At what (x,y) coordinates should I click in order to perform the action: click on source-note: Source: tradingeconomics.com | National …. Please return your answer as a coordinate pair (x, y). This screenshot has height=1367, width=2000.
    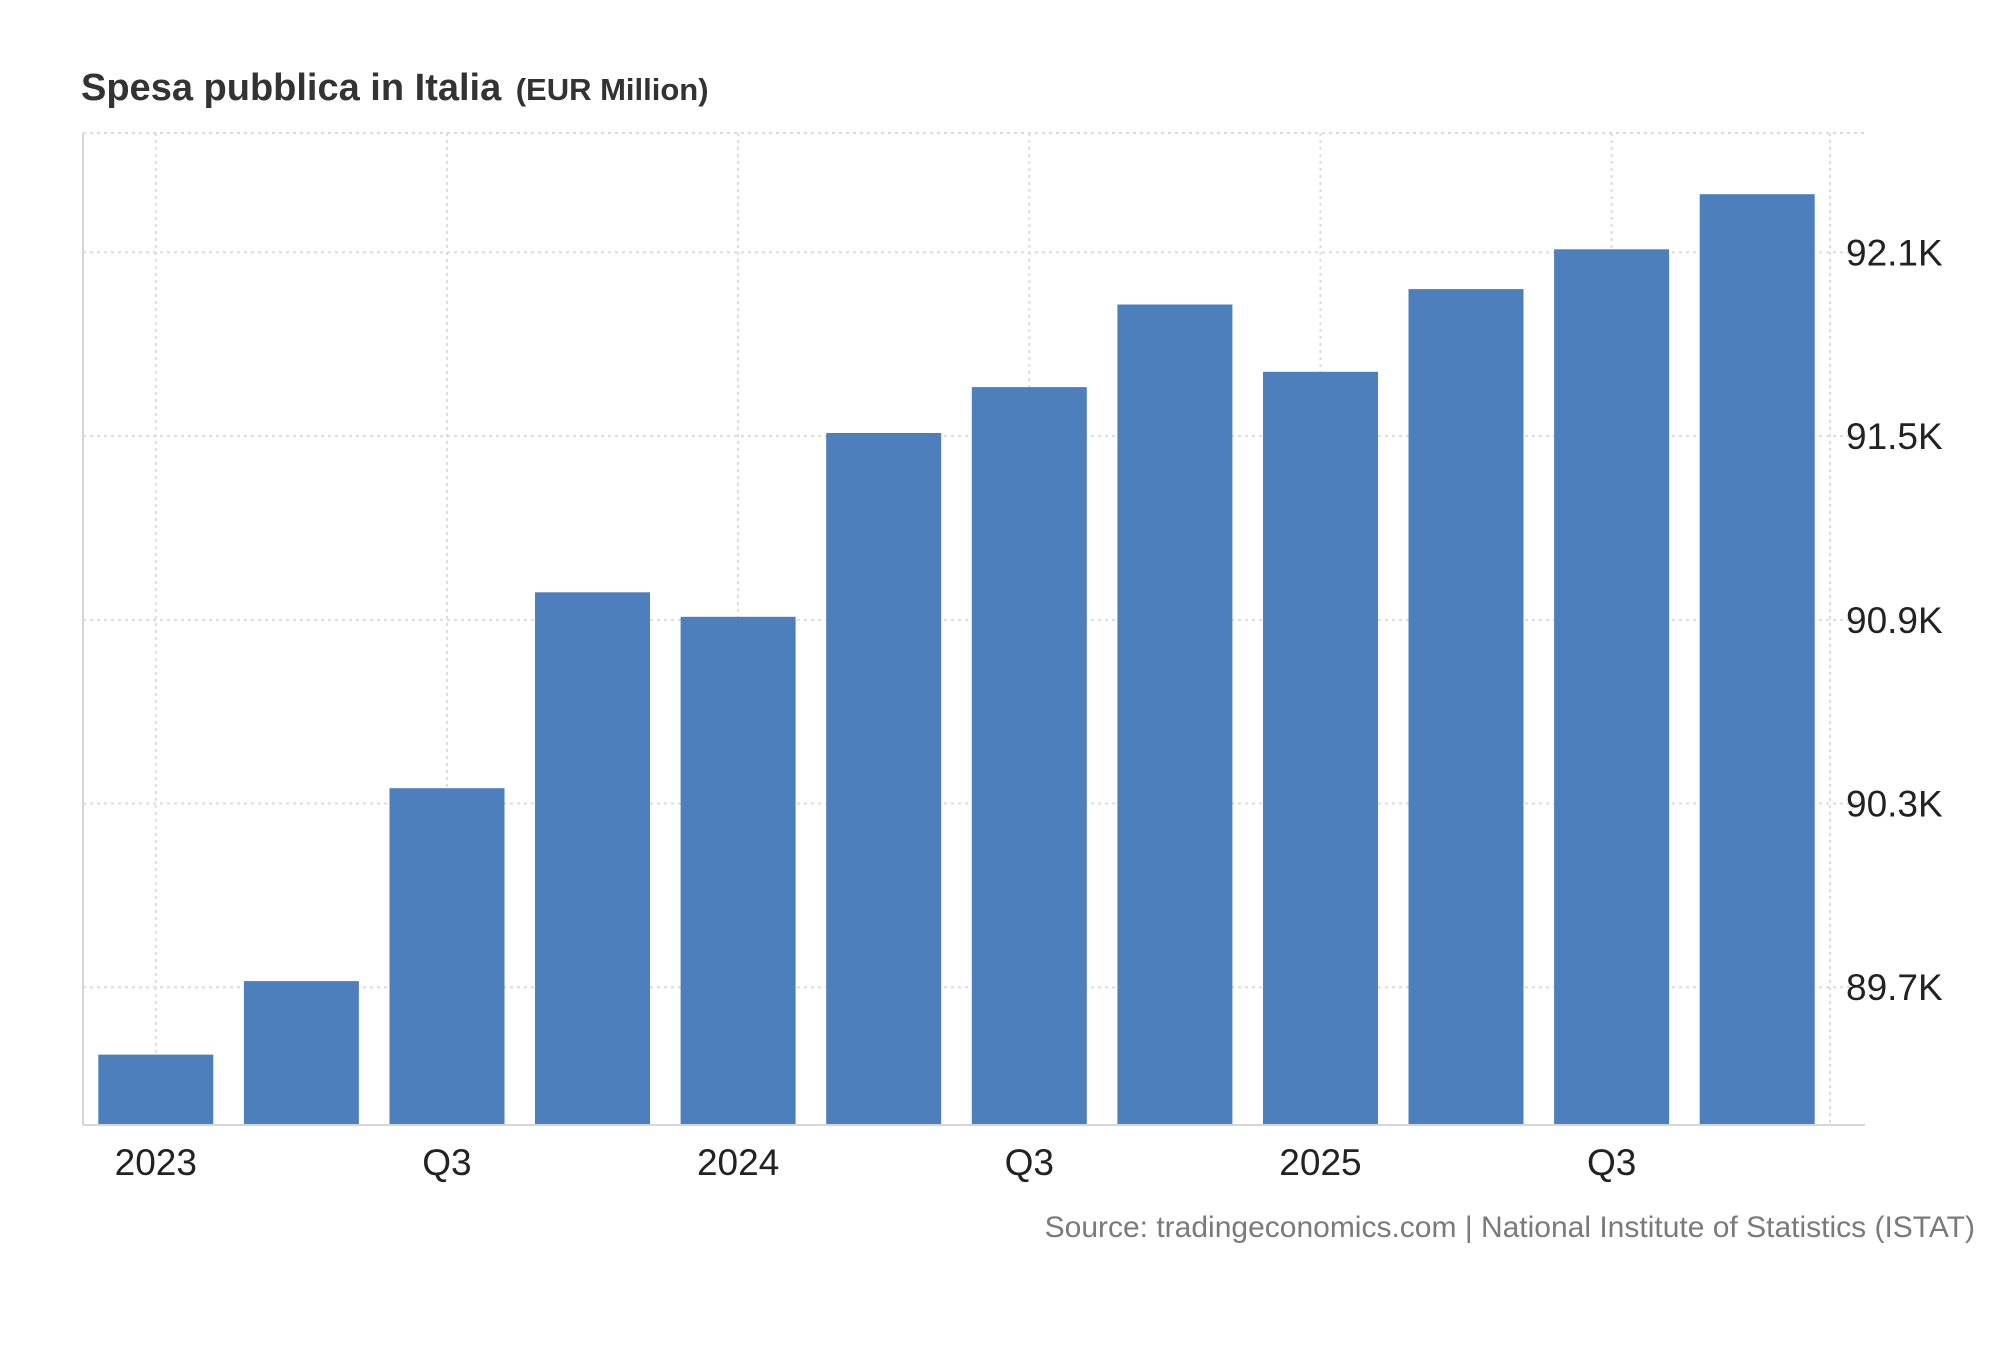
    Looking at the image, I should click on (1510, 1227).